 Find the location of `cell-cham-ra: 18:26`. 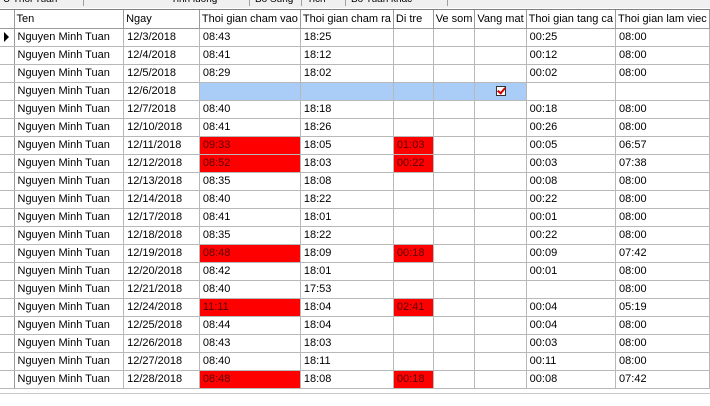

cell-cham-ra: 18:26 is located at coordinates (347, 127).